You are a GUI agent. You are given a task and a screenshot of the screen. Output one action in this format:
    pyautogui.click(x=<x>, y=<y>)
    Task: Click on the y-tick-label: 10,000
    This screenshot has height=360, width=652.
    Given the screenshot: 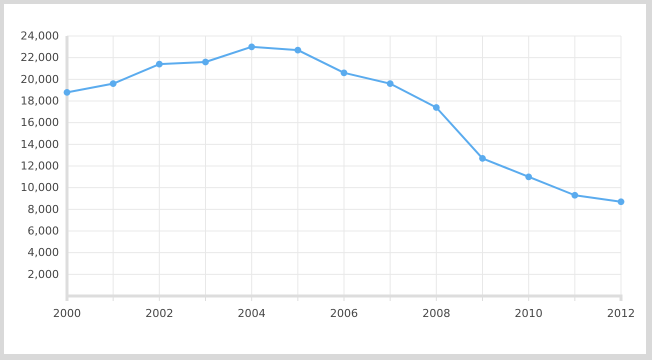 What is the action you would take?
    pyautogui.click(x=39, y=187)
    